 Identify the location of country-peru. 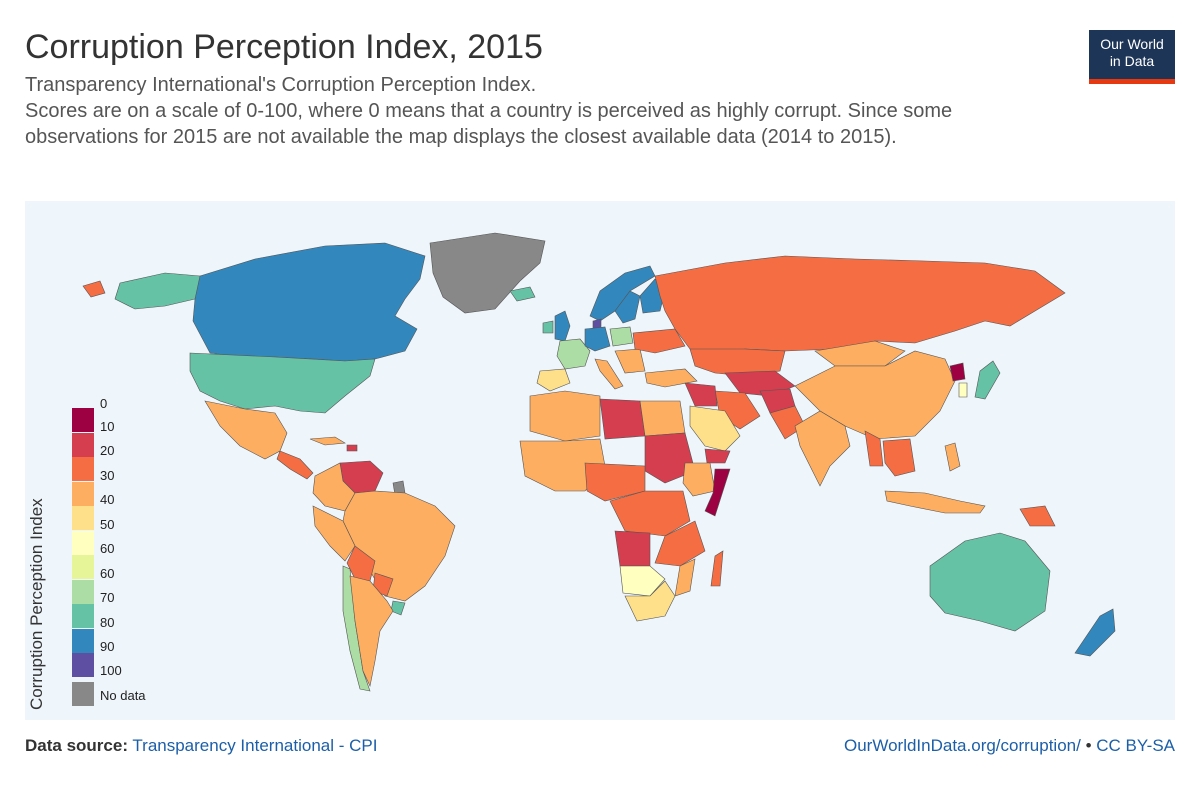
(334, 533).